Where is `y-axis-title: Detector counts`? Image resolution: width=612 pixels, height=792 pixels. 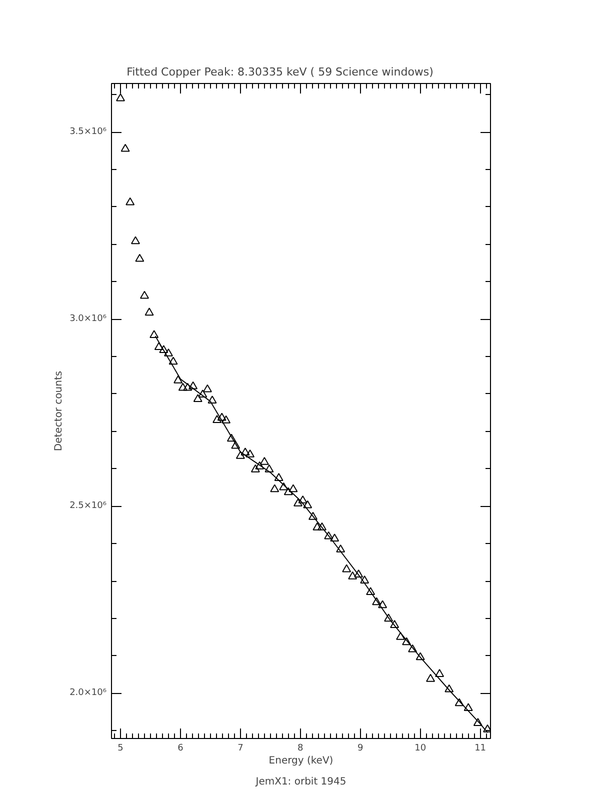 y-axis-title: Detector counts is located at coordinates (59, 411).